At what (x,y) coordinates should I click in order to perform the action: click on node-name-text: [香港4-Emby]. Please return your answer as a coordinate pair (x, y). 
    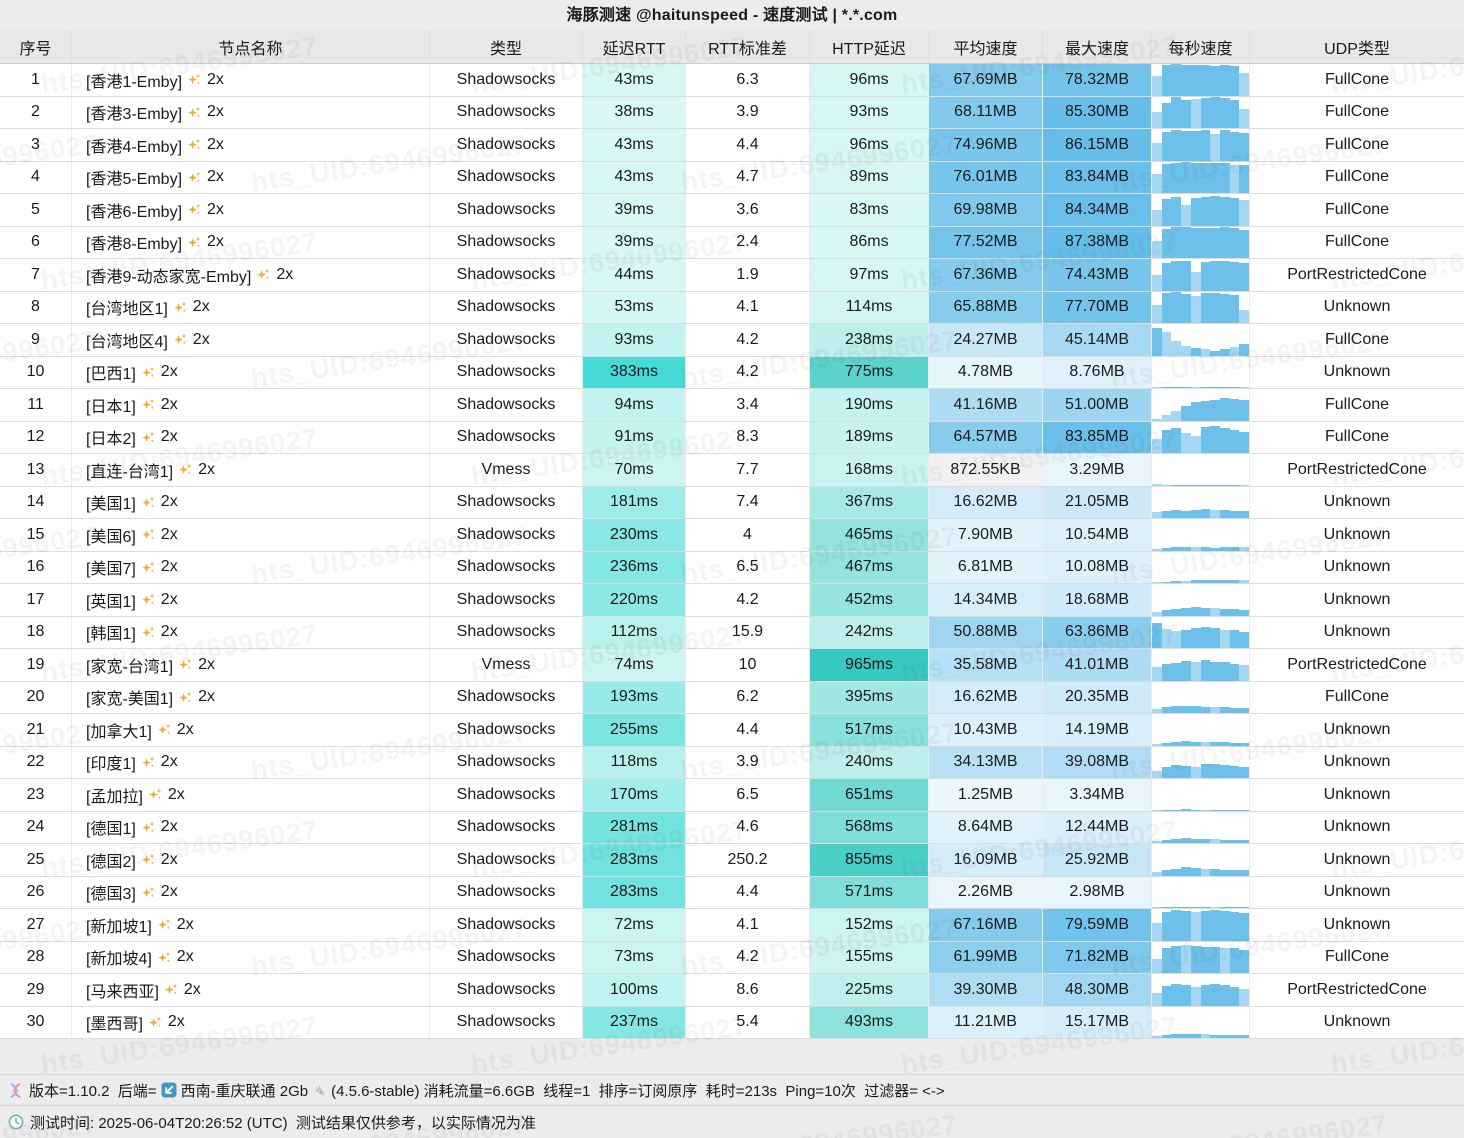
    Looking at the image, I should click on (134, 147).